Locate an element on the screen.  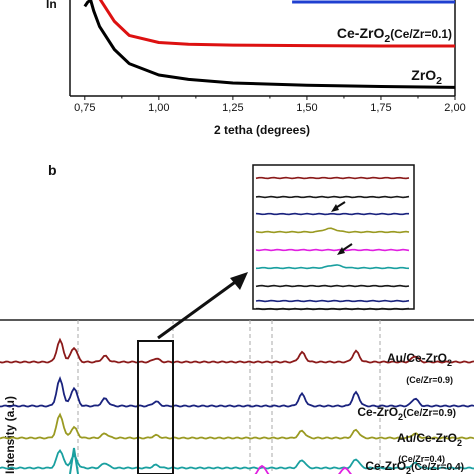
panel-b-zoom-box is located at coordinates (155, 407).